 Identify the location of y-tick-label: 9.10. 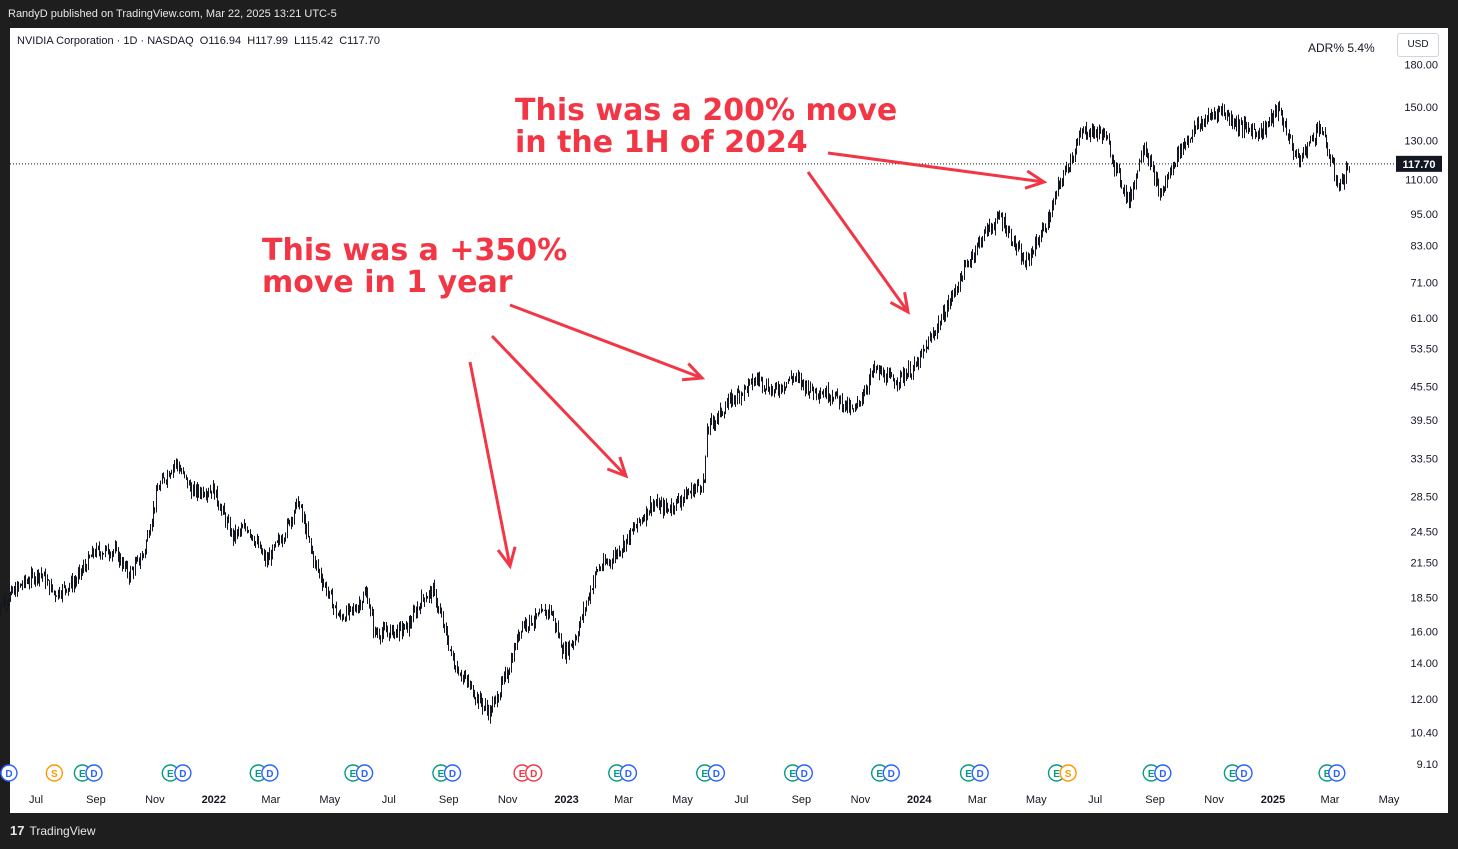
(1427, 765).